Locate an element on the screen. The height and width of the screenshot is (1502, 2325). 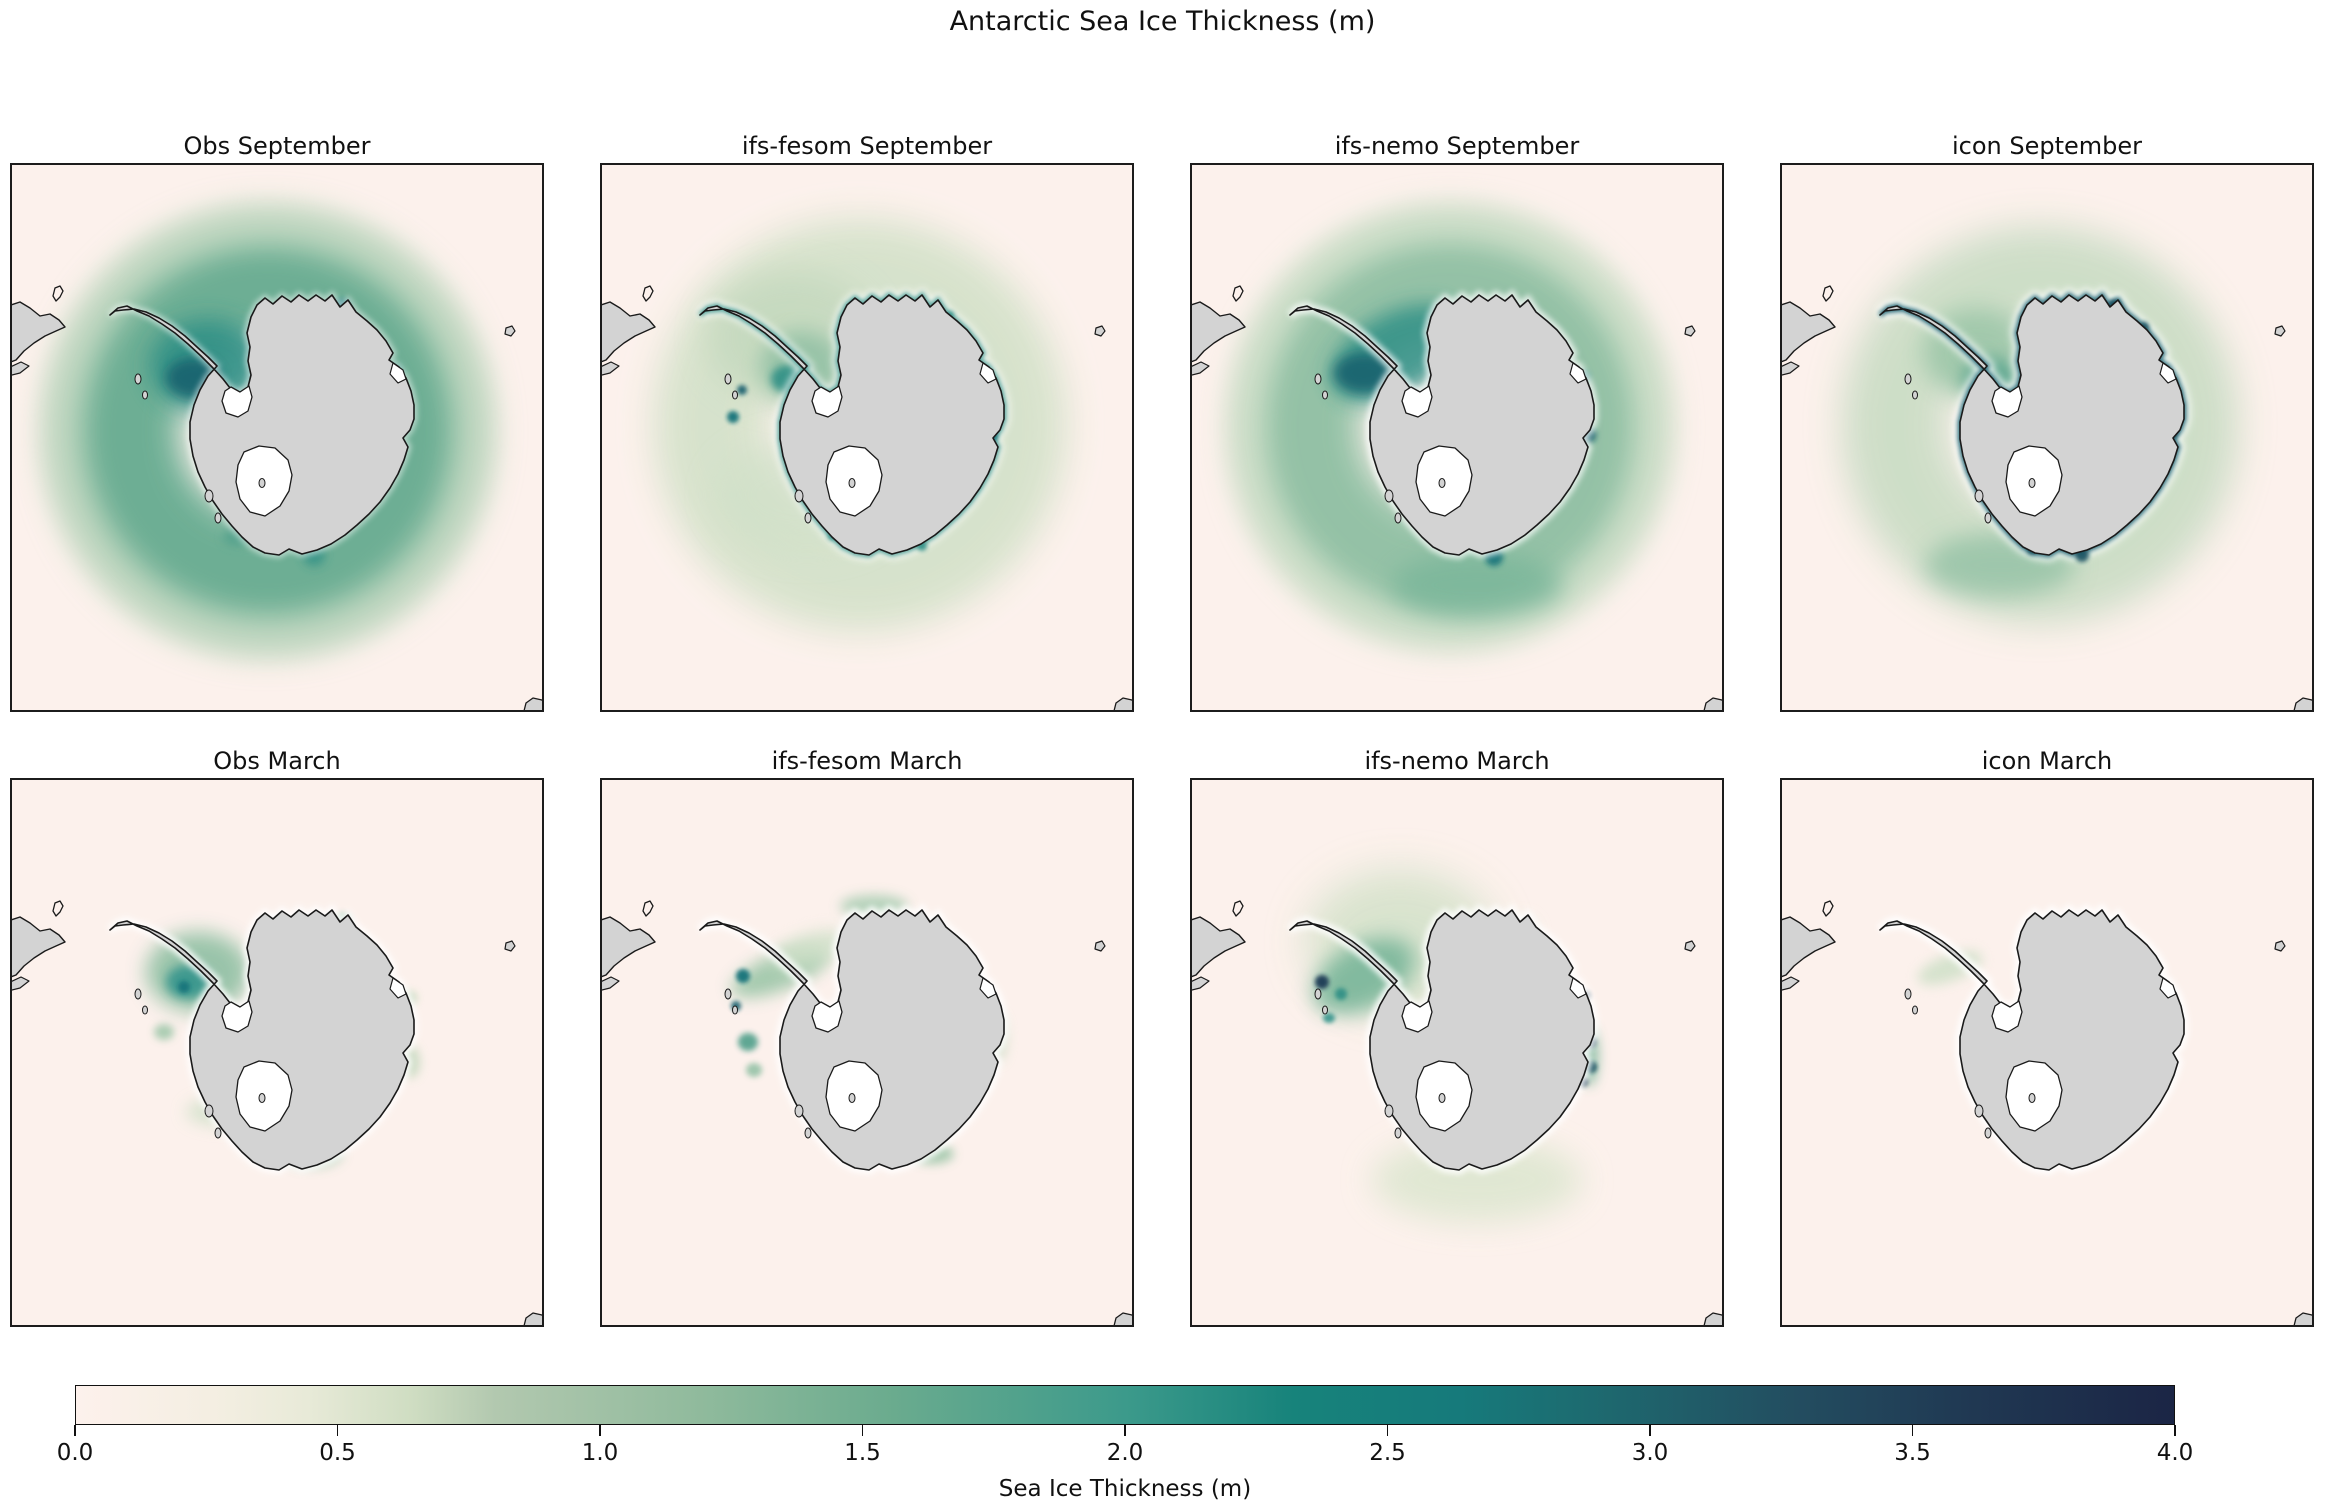
map-panel-ifs-fesom-march: ifs-fesom March is located at coordinates (867, 1037).